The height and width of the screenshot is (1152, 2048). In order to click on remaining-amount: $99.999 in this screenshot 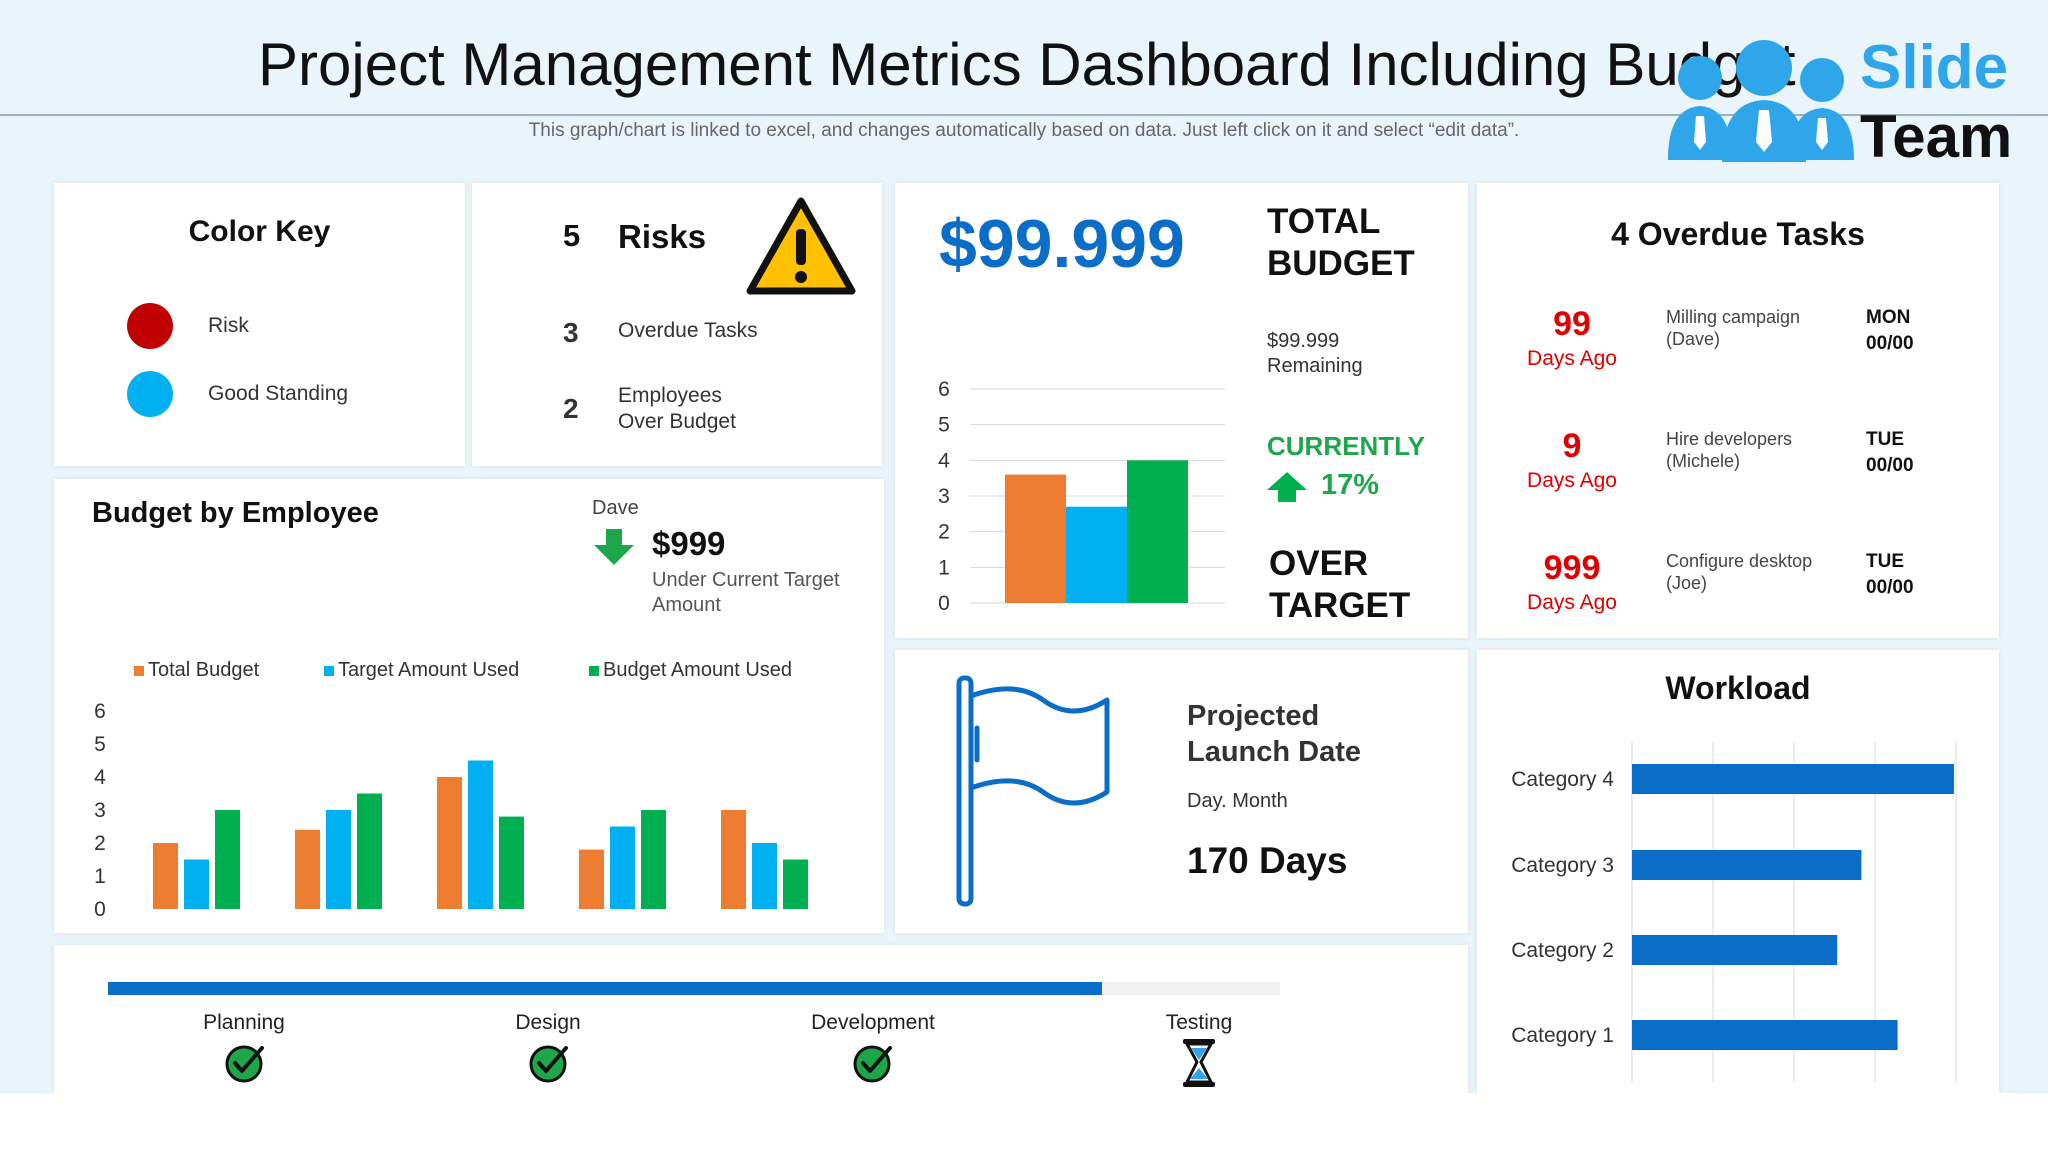, I will do `click(1303, 341)`.